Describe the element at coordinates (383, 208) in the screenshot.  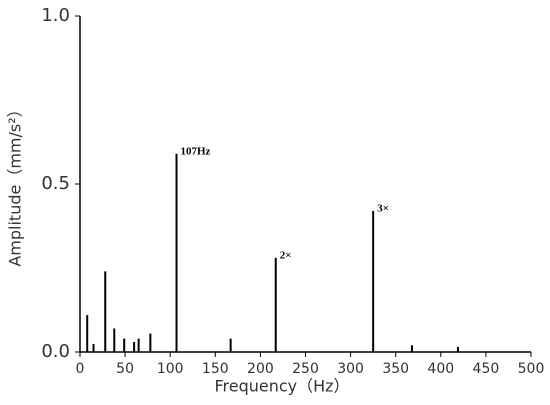
I see `annotation: 3×` at that location.